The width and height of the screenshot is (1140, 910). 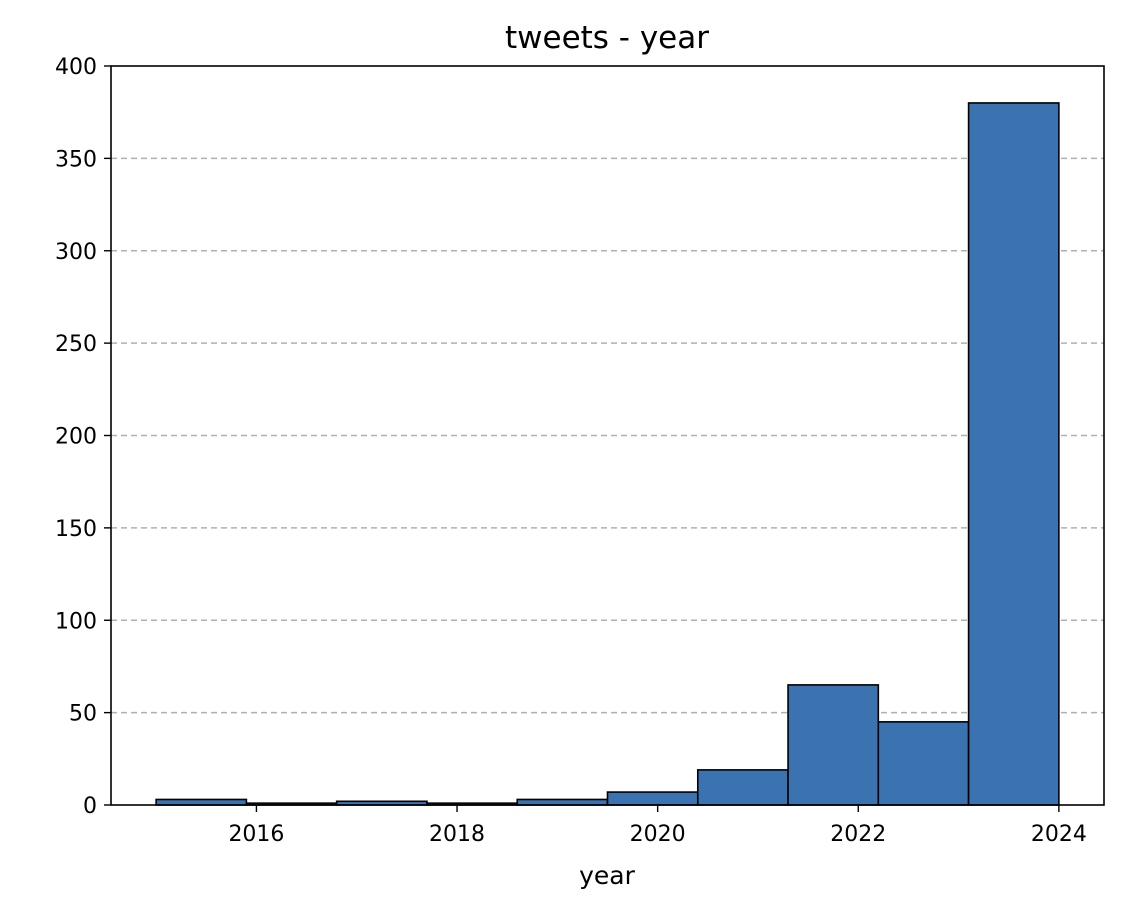 What do you see at coordinates (76, 621) in the screenshot?
I see `y-tick-label: 100` at bounding box center [76, 621].